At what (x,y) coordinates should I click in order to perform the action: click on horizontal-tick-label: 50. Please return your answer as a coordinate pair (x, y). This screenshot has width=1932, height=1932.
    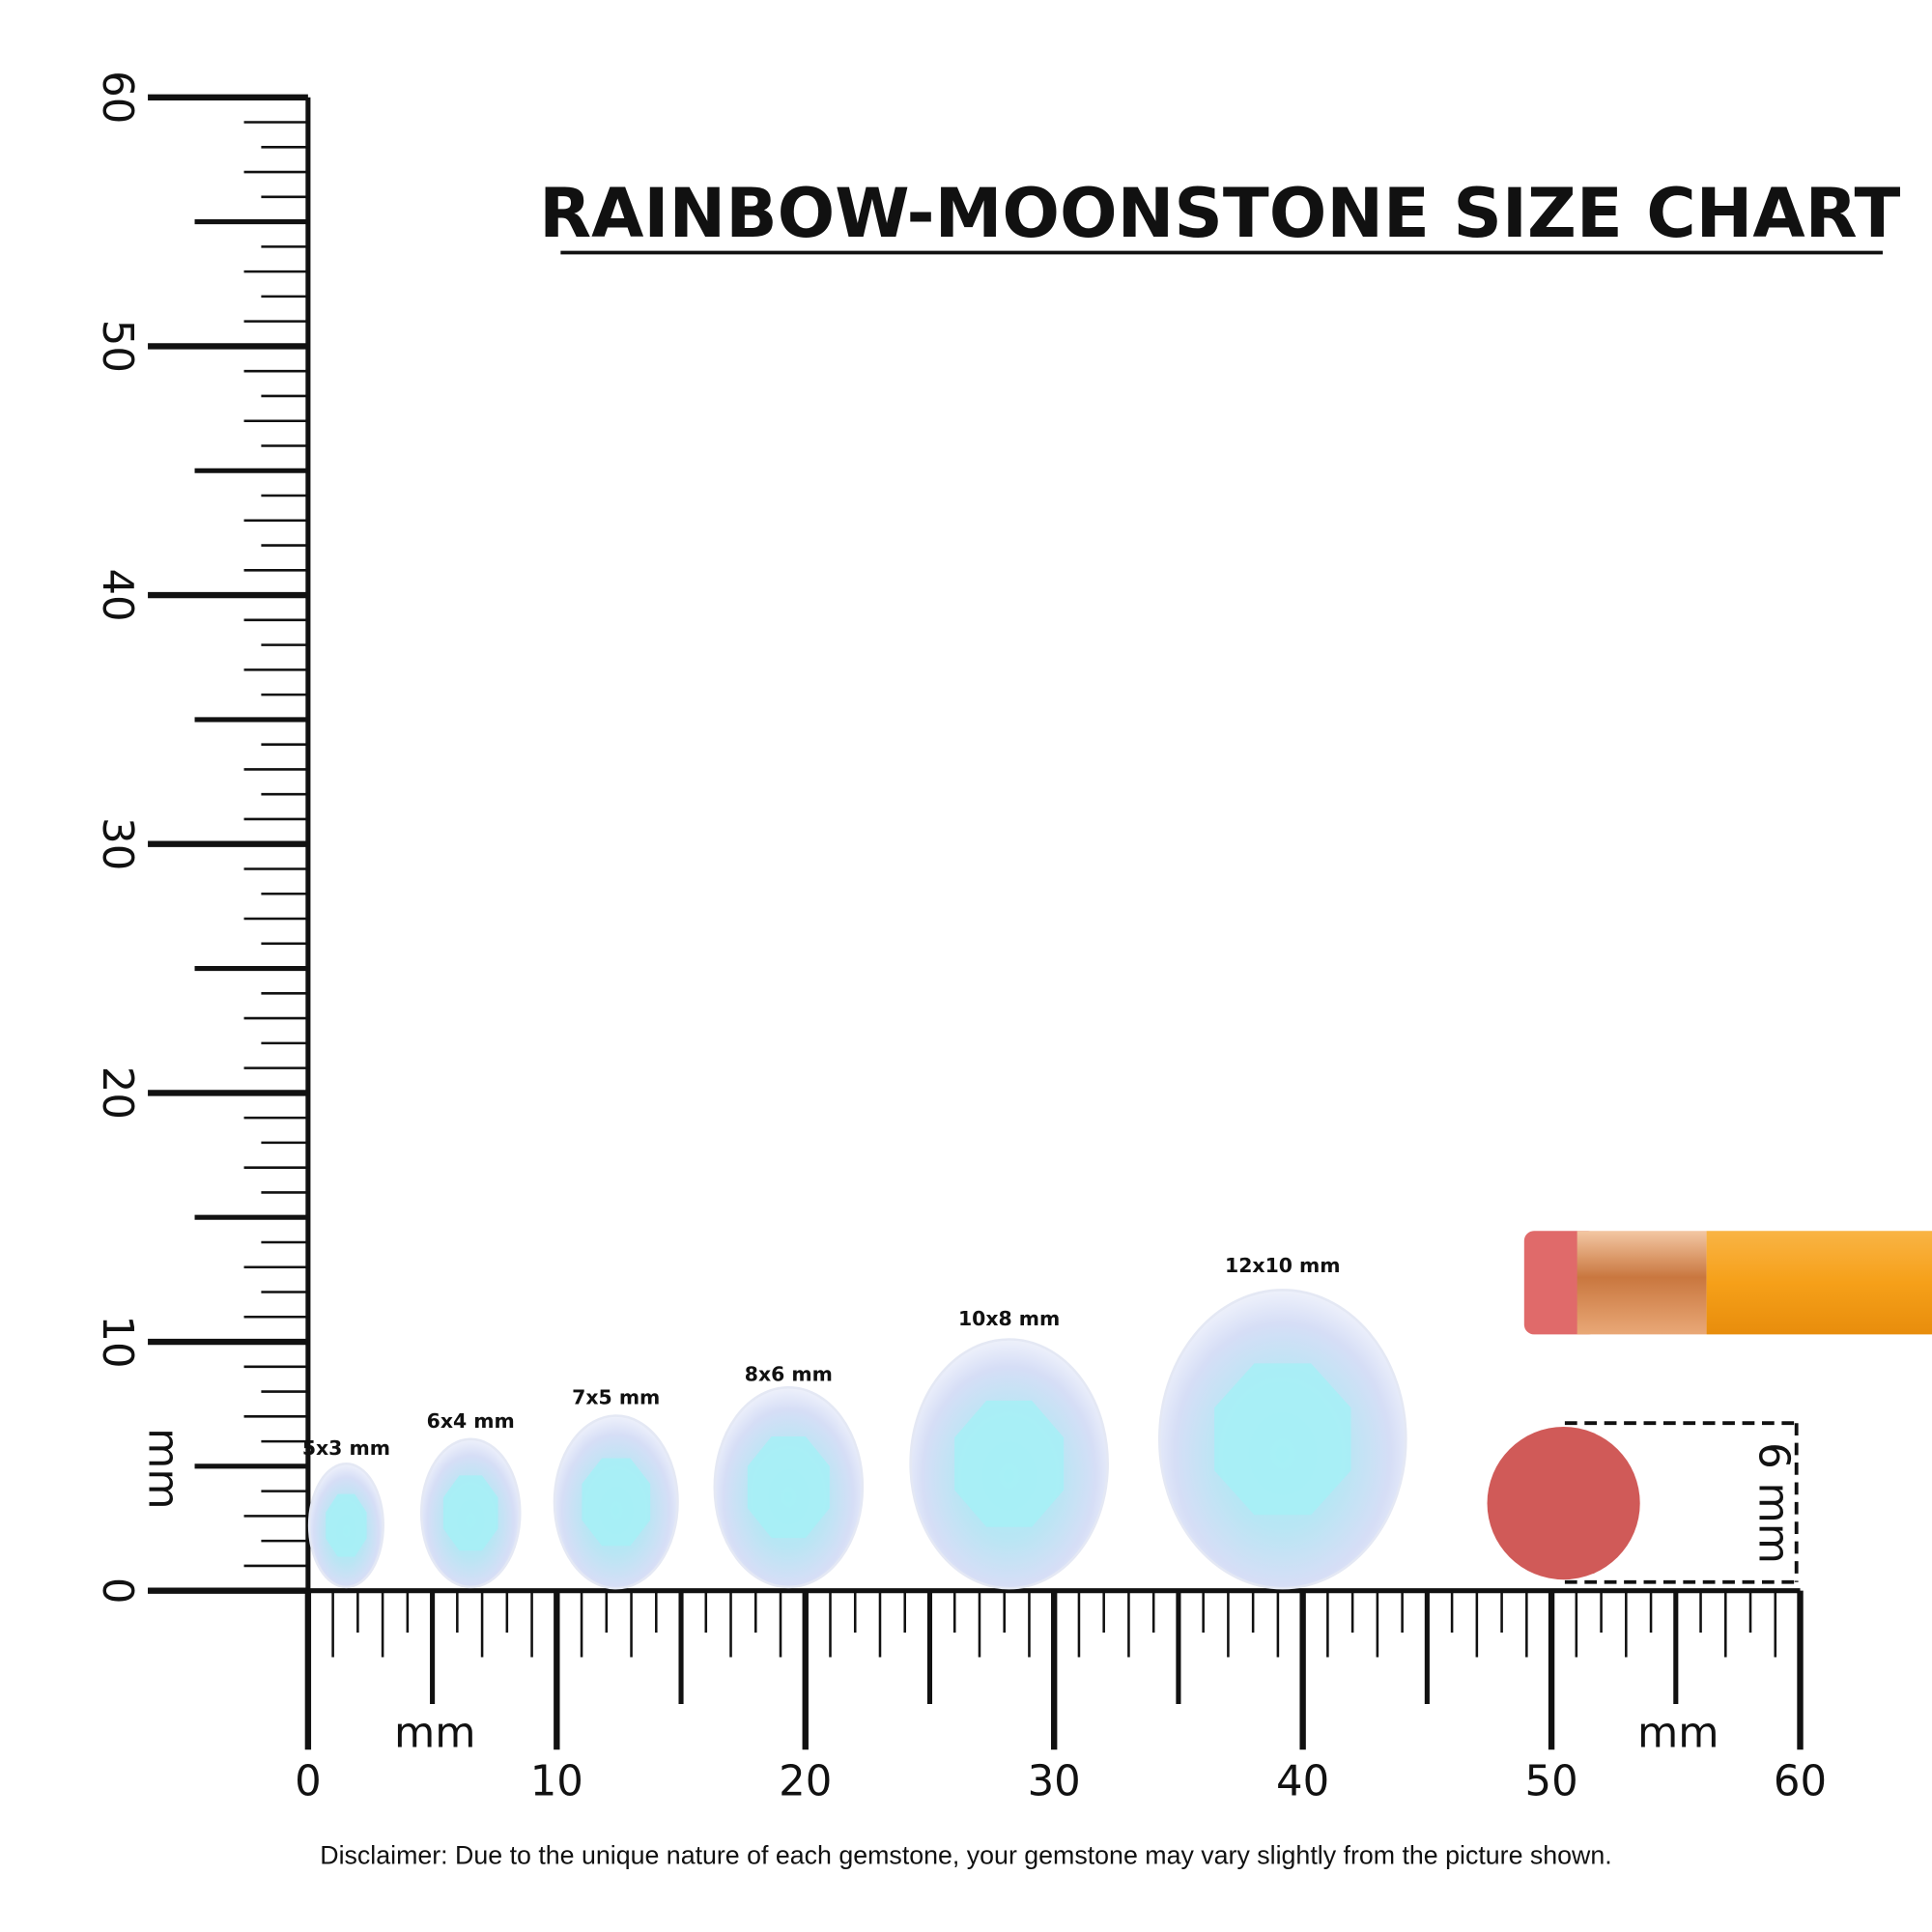
    Looking at the image, I should click on (1550, 1781).